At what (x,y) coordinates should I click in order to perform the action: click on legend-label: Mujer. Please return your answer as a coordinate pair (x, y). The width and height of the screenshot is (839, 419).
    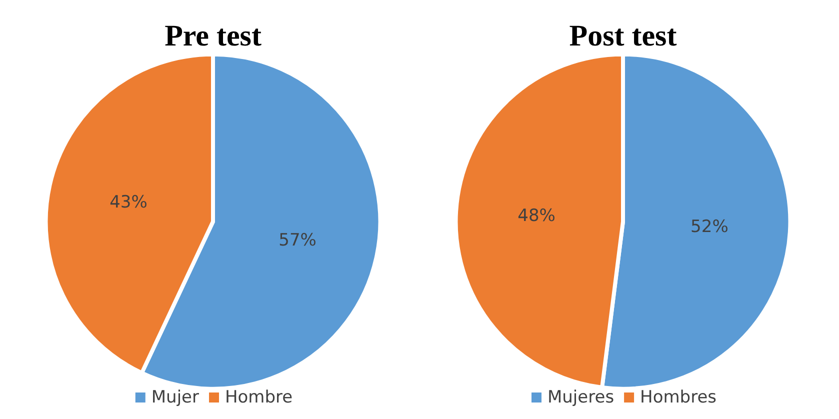
    Looking at the image, I should click on (175, 398).